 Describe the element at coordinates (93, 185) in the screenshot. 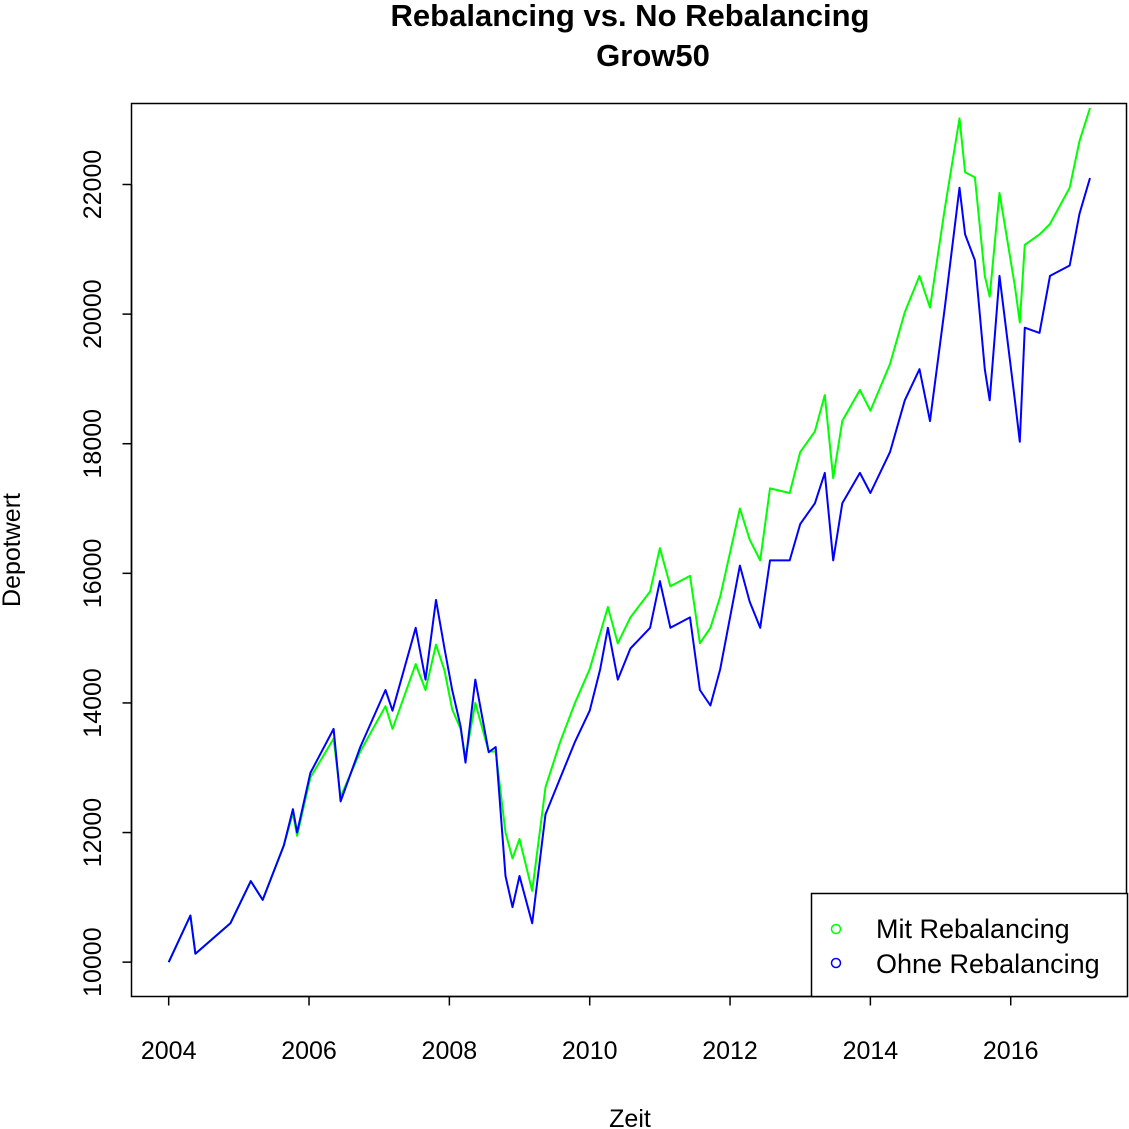

I see `y-tick-label: 22000` at that location.